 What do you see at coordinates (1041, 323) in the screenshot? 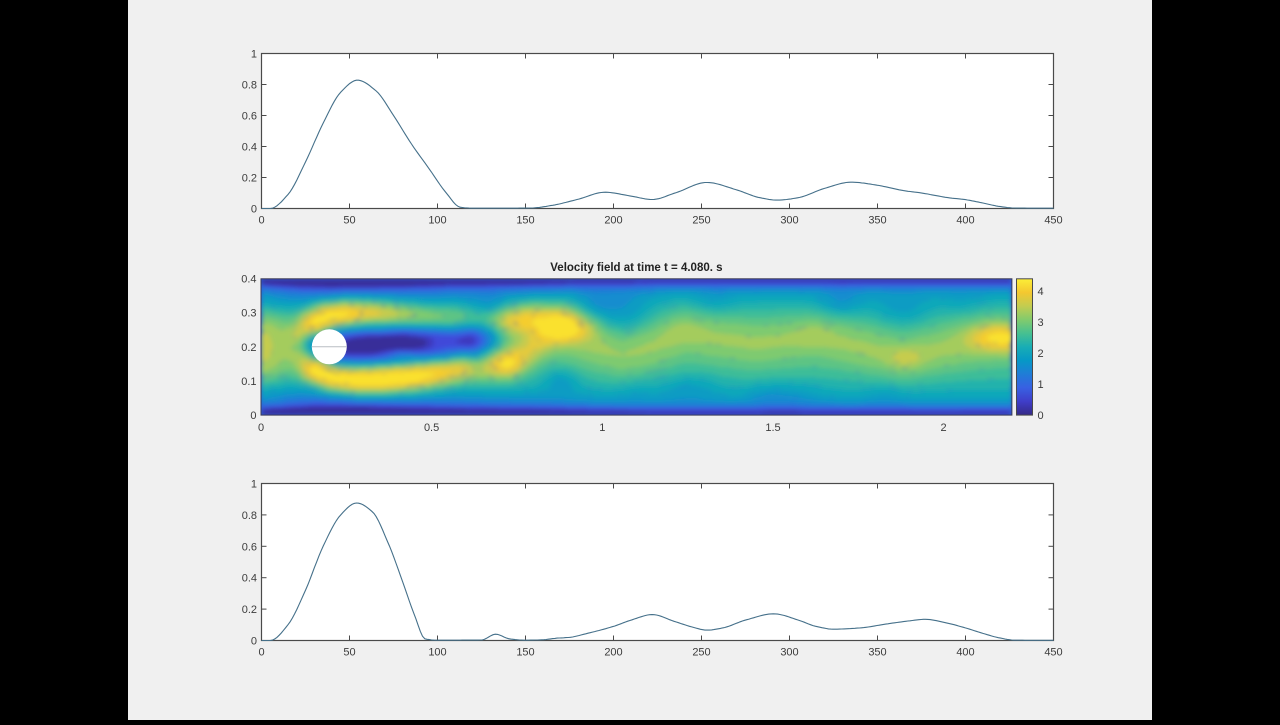
I see `svg-text: 3` at bounding box center [1041, 323].